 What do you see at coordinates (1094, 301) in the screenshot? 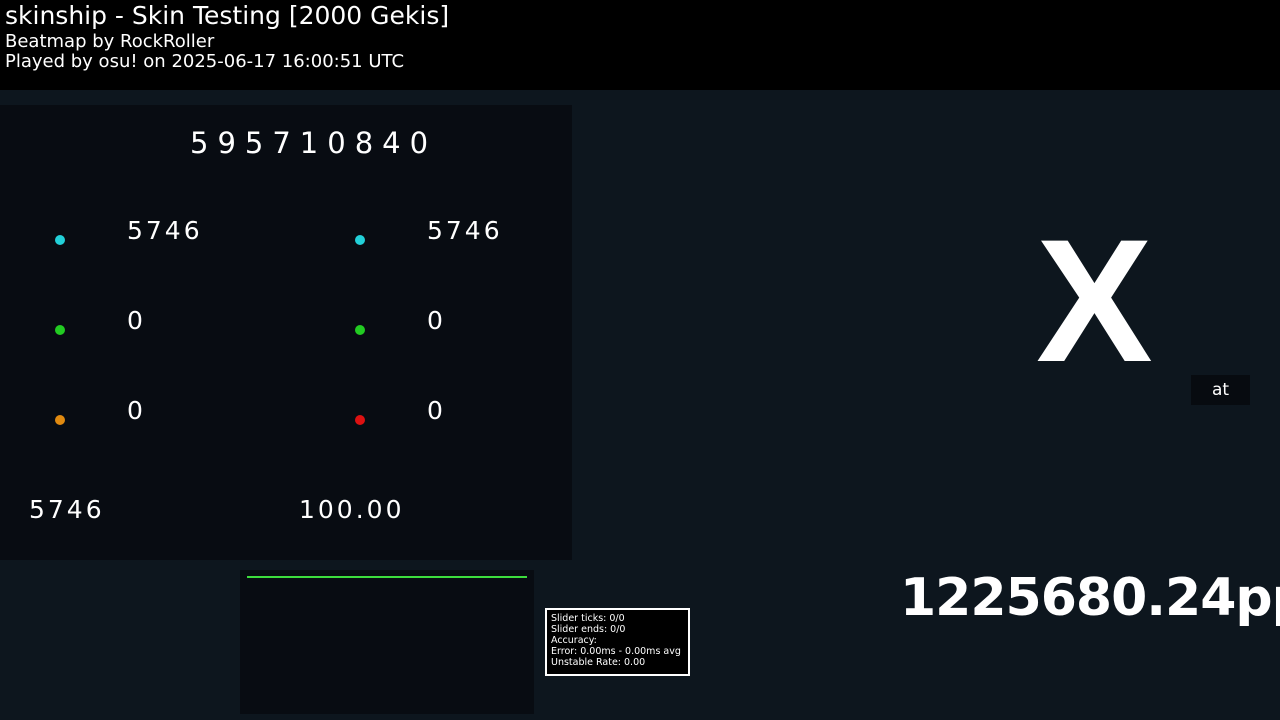
I see `grade-rank: X` at bounding box center [1094, 301].